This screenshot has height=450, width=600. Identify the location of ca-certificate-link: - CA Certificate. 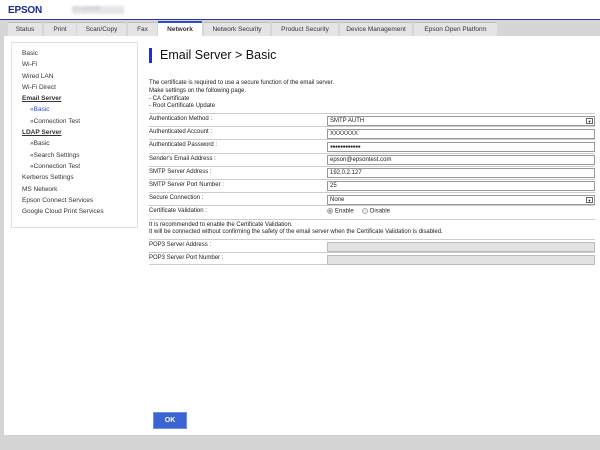
(169, 98).